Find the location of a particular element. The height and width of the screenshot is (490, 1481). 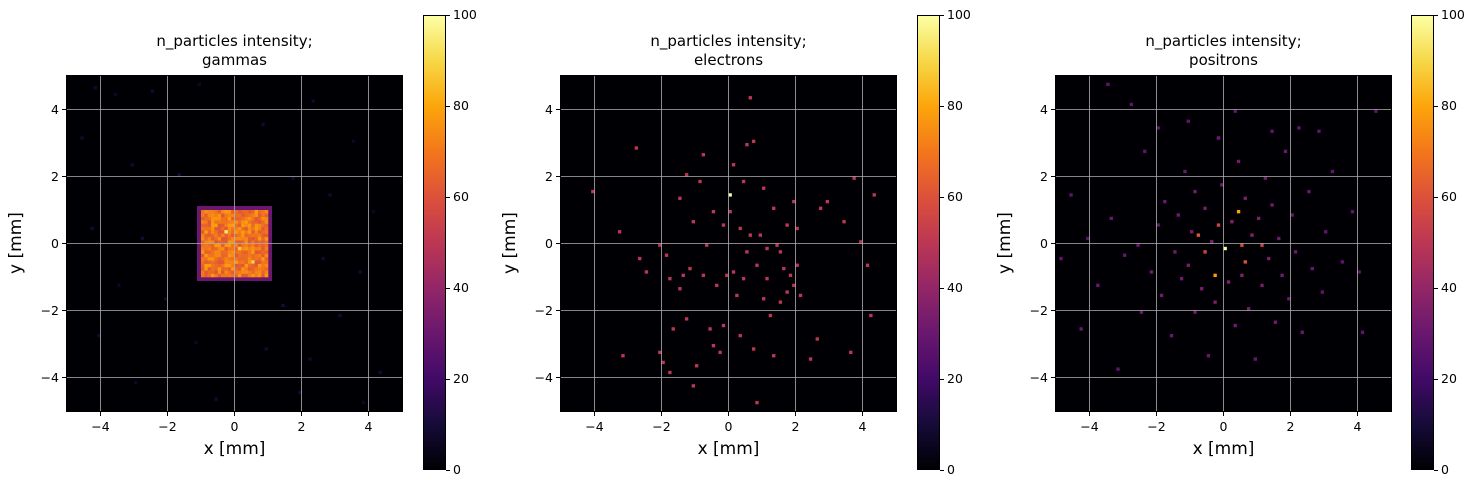

colorbar-tick-label: 20 is located at coordinates (955, 378).